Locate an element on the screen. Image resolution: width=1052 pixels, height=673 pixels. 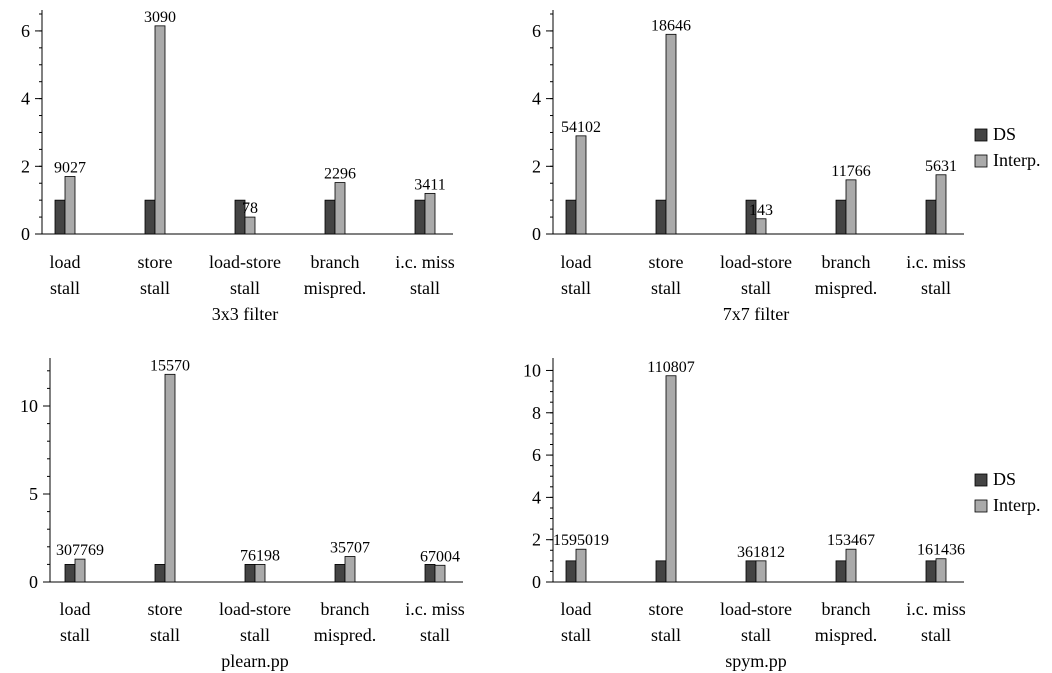
data-label: 361812 is located at coordinates (761, 552).